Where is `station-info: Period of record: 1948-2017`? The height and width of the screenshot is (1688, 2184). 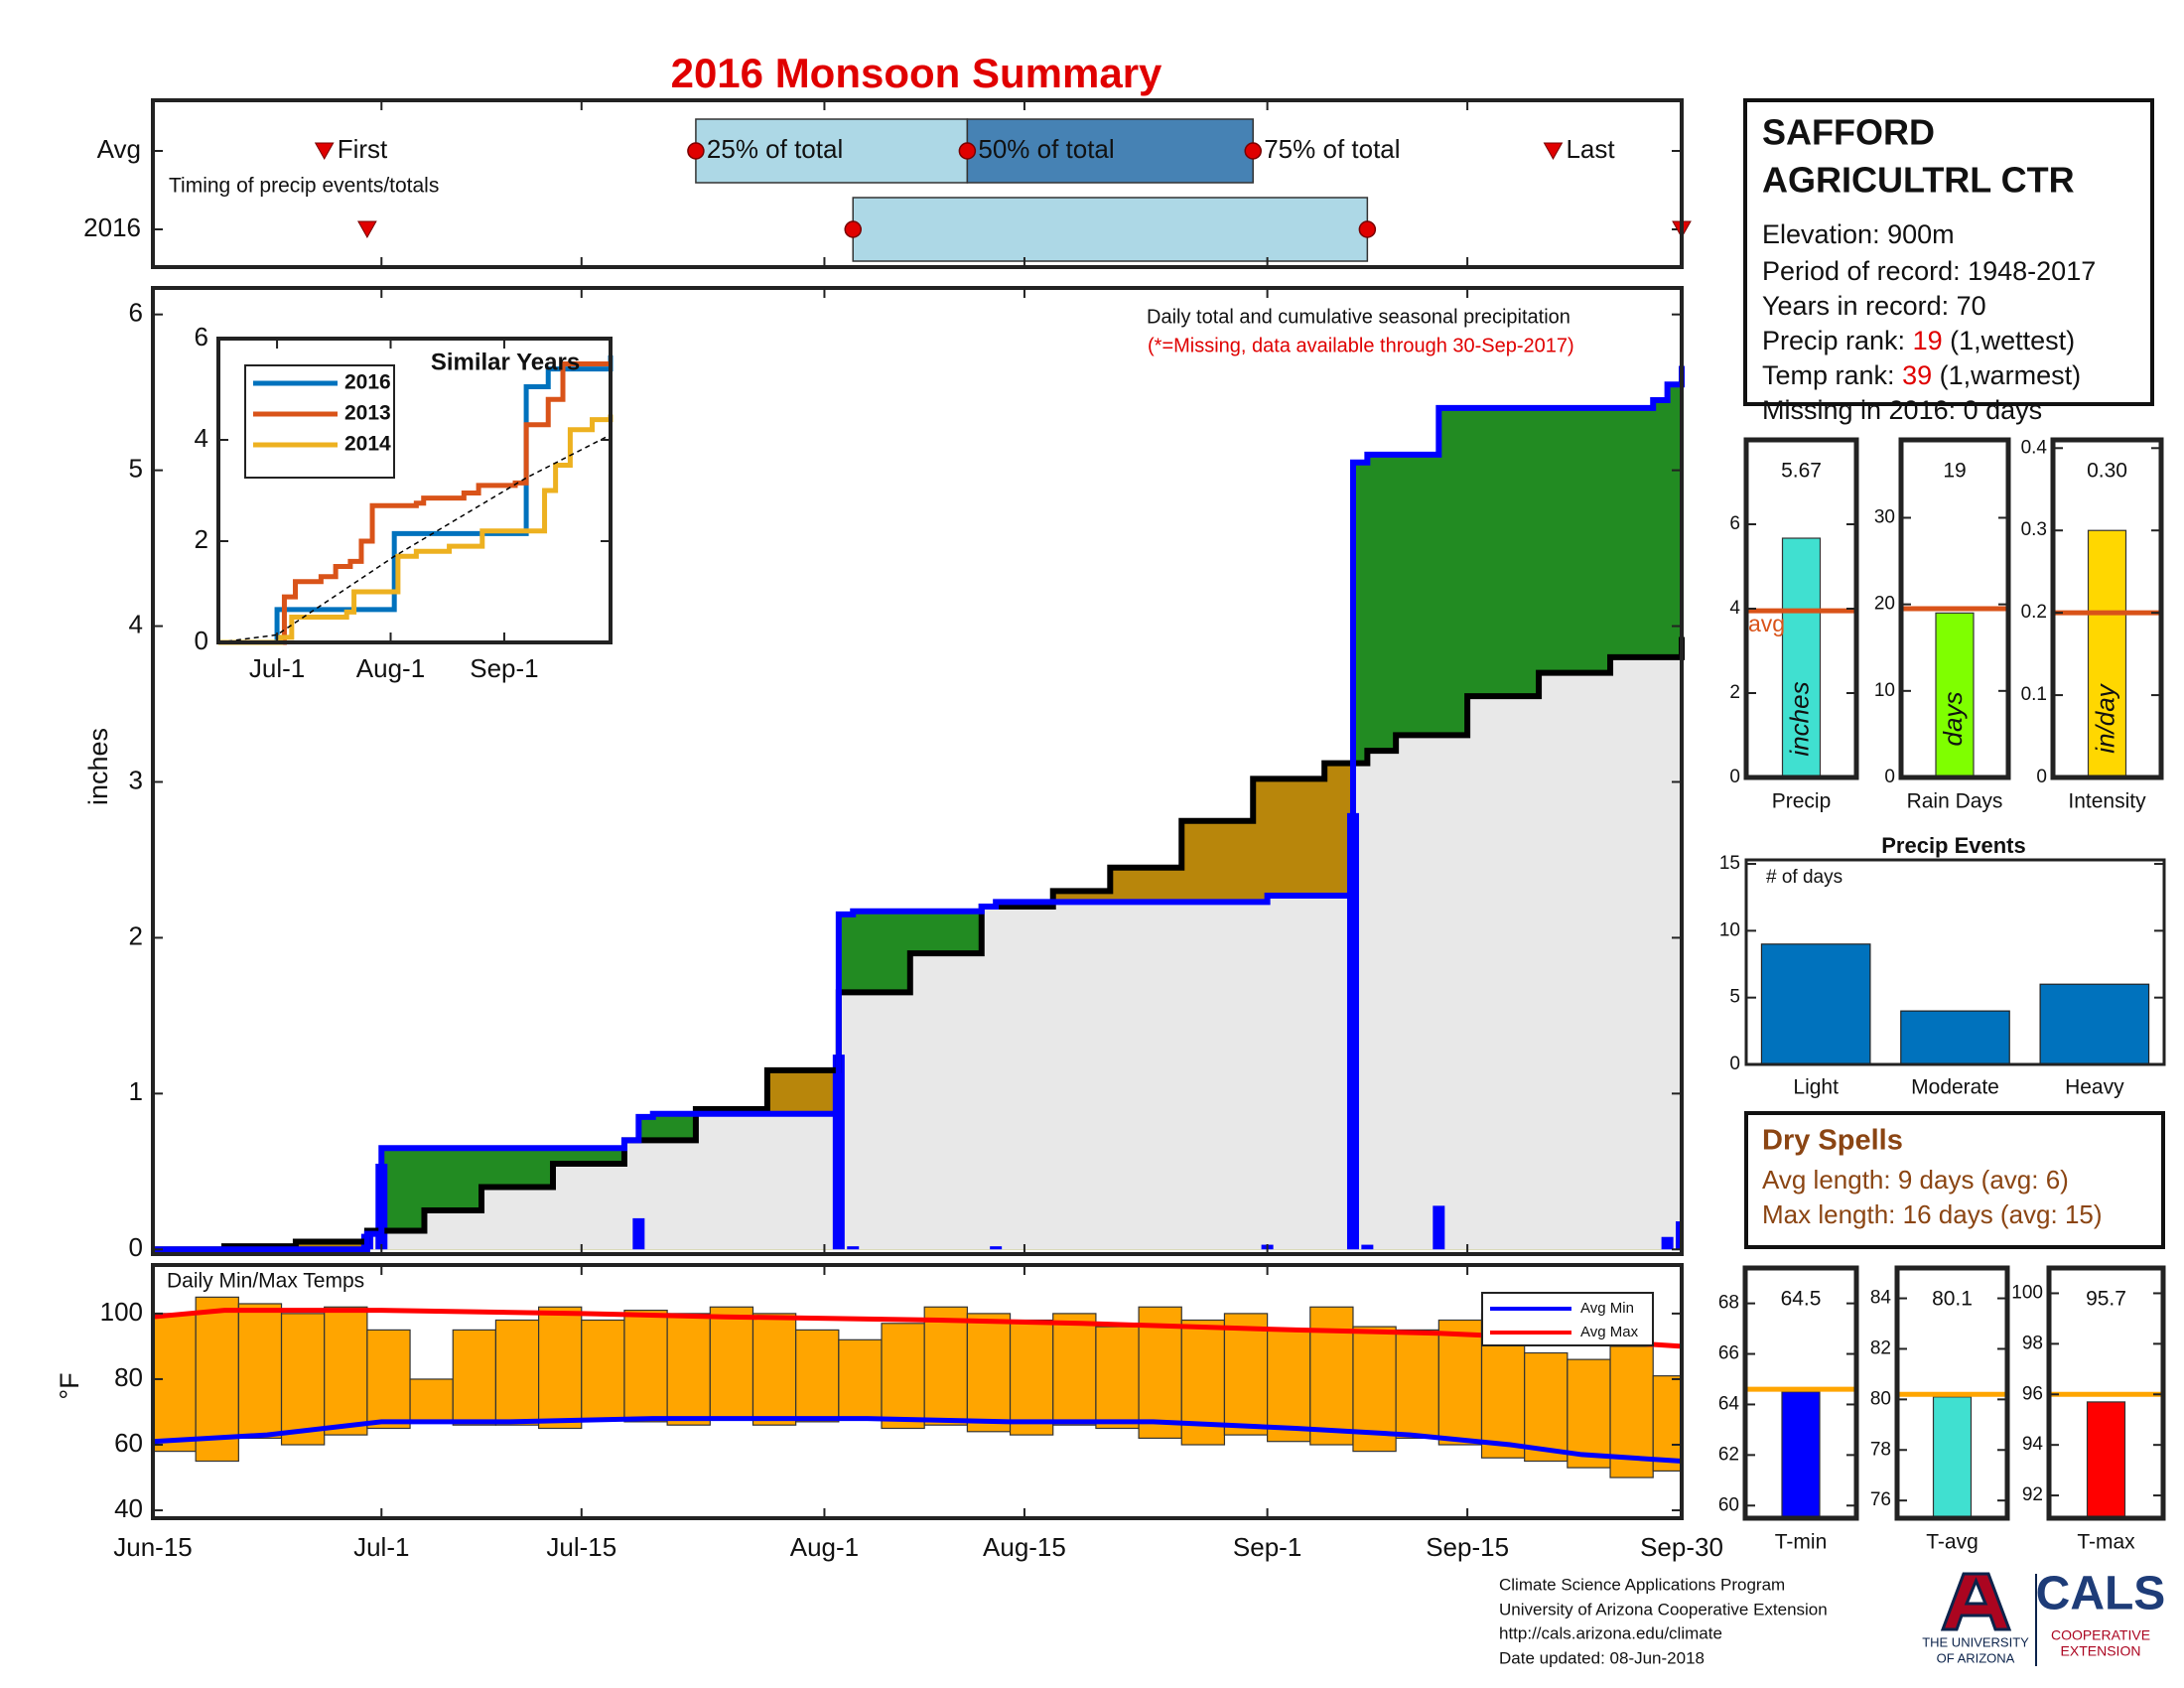 station-info: Period of record: 1948-2017 is located at coordinates (1929, 271).